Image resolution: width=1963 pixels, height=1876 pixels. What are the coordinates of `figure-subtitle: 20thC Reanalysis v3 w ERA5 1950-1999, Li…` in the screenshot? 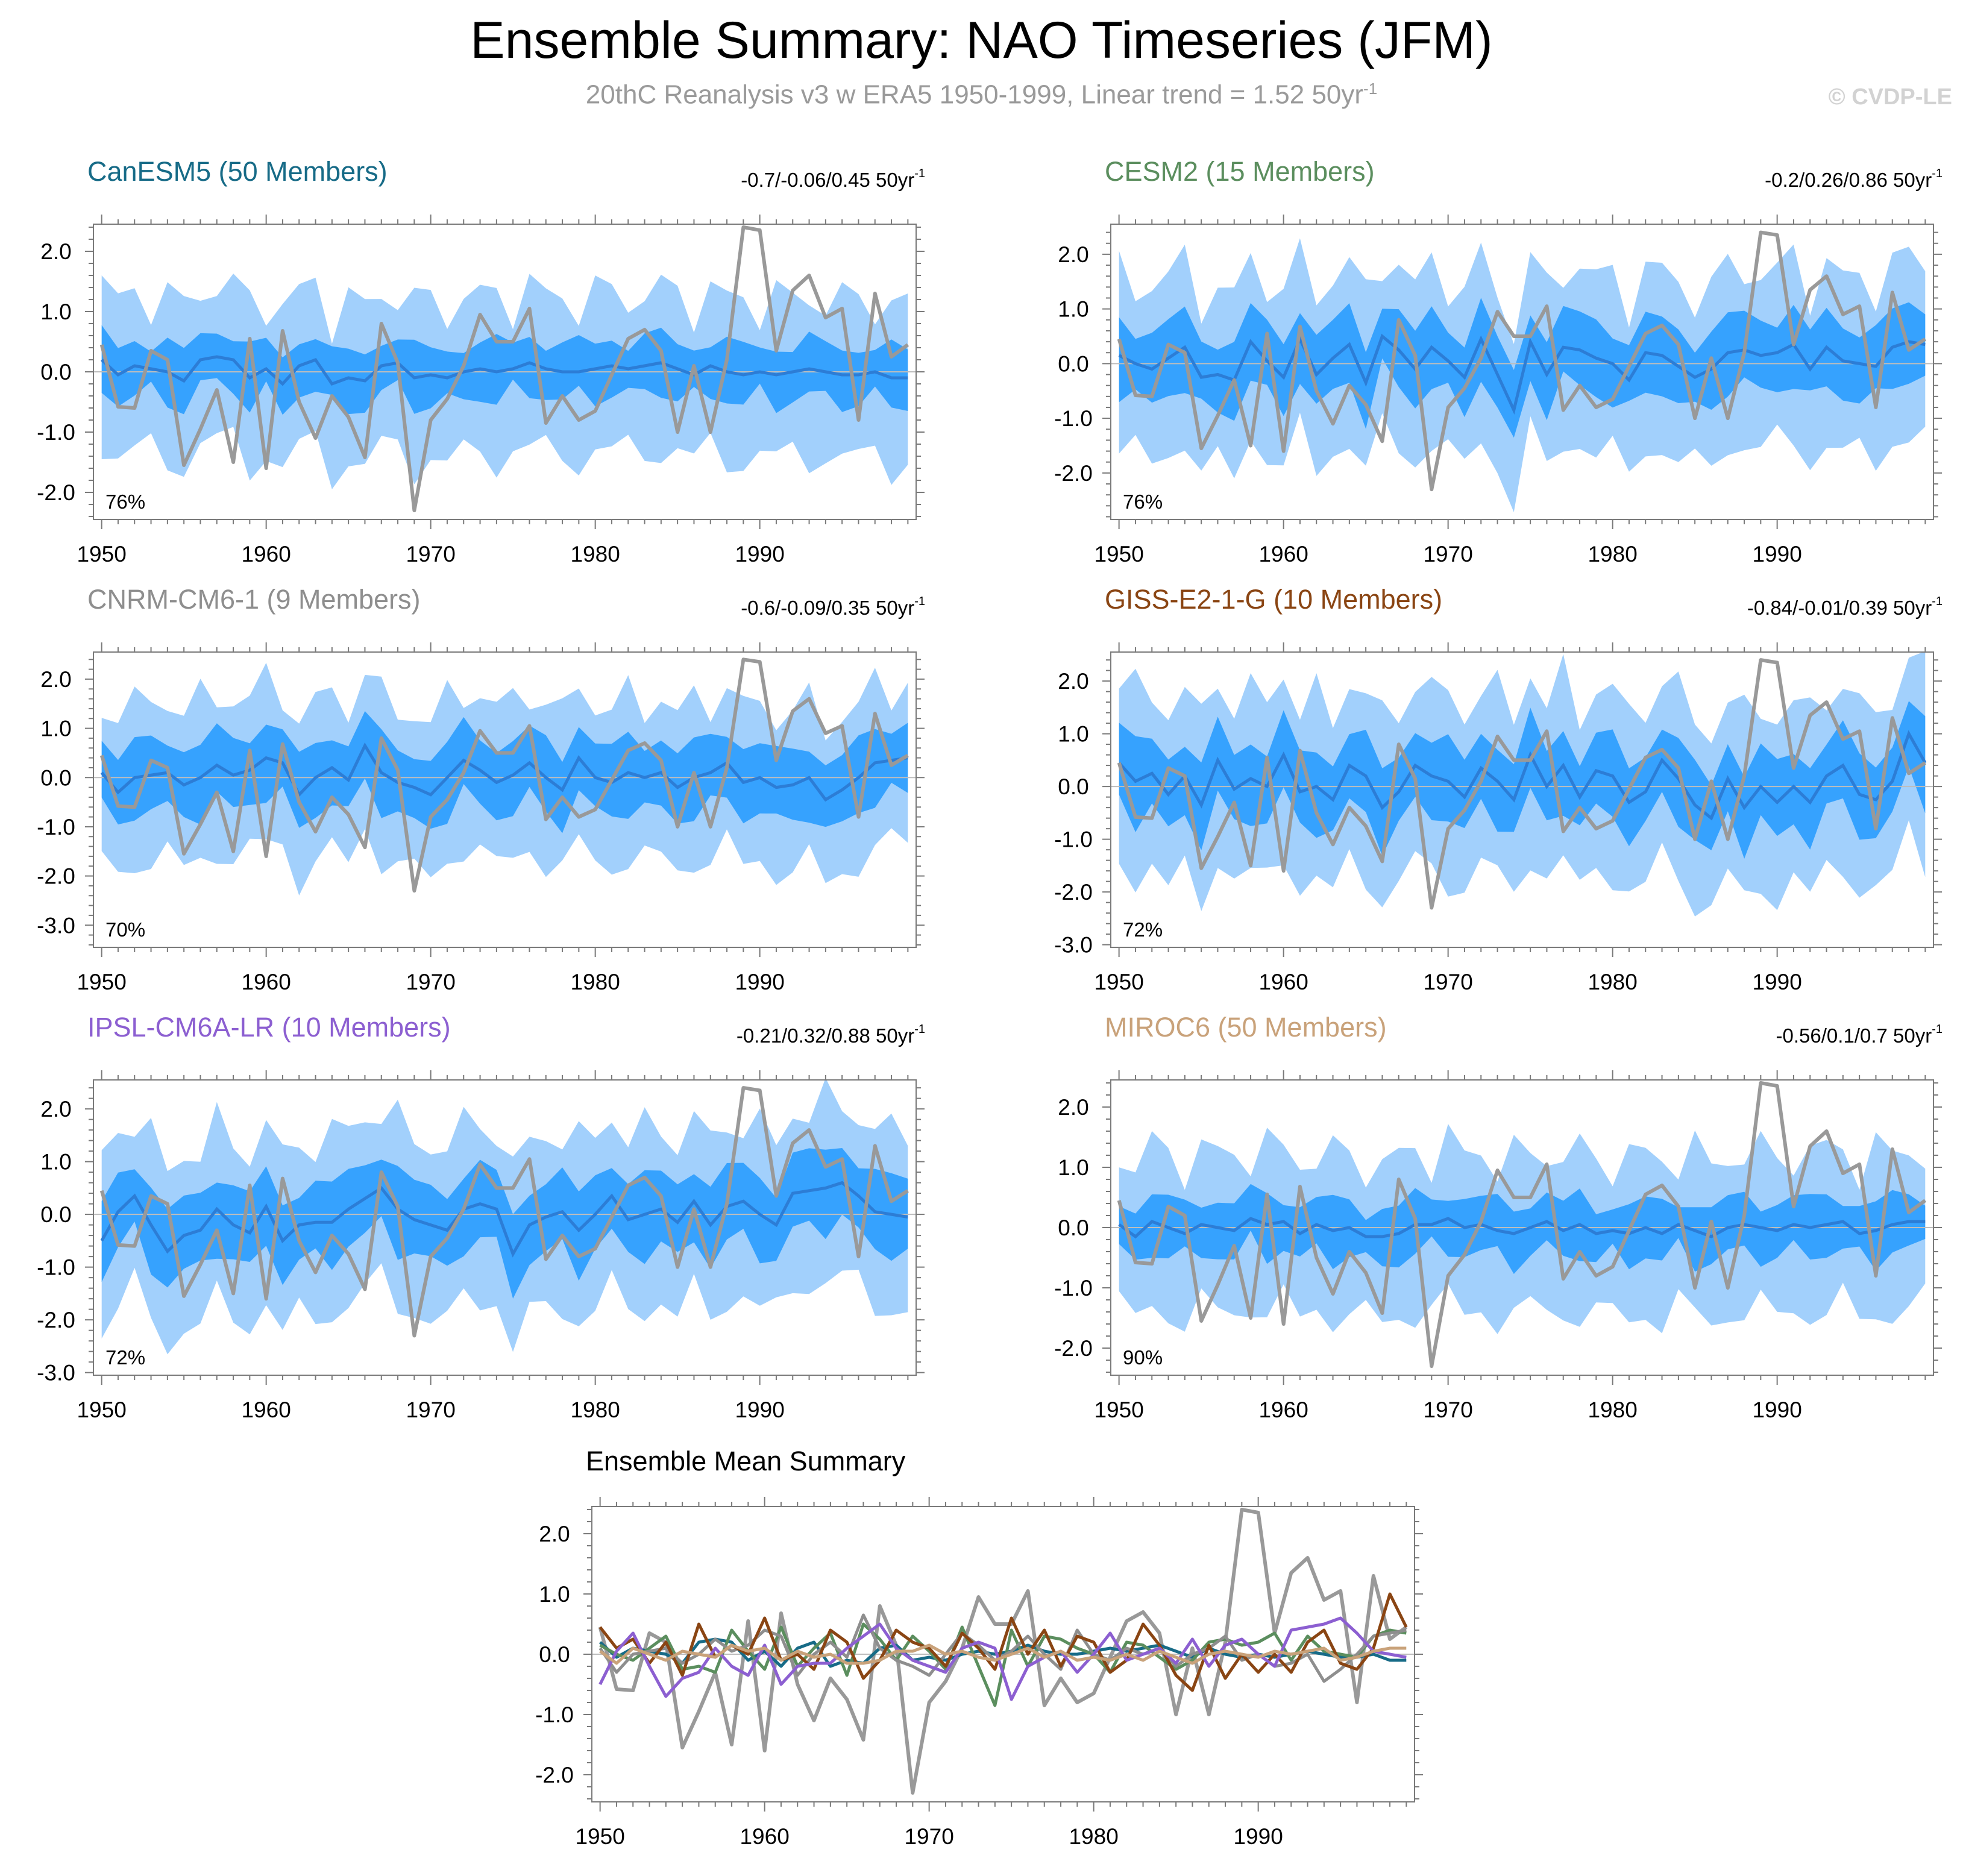 It's located at (981, 95).